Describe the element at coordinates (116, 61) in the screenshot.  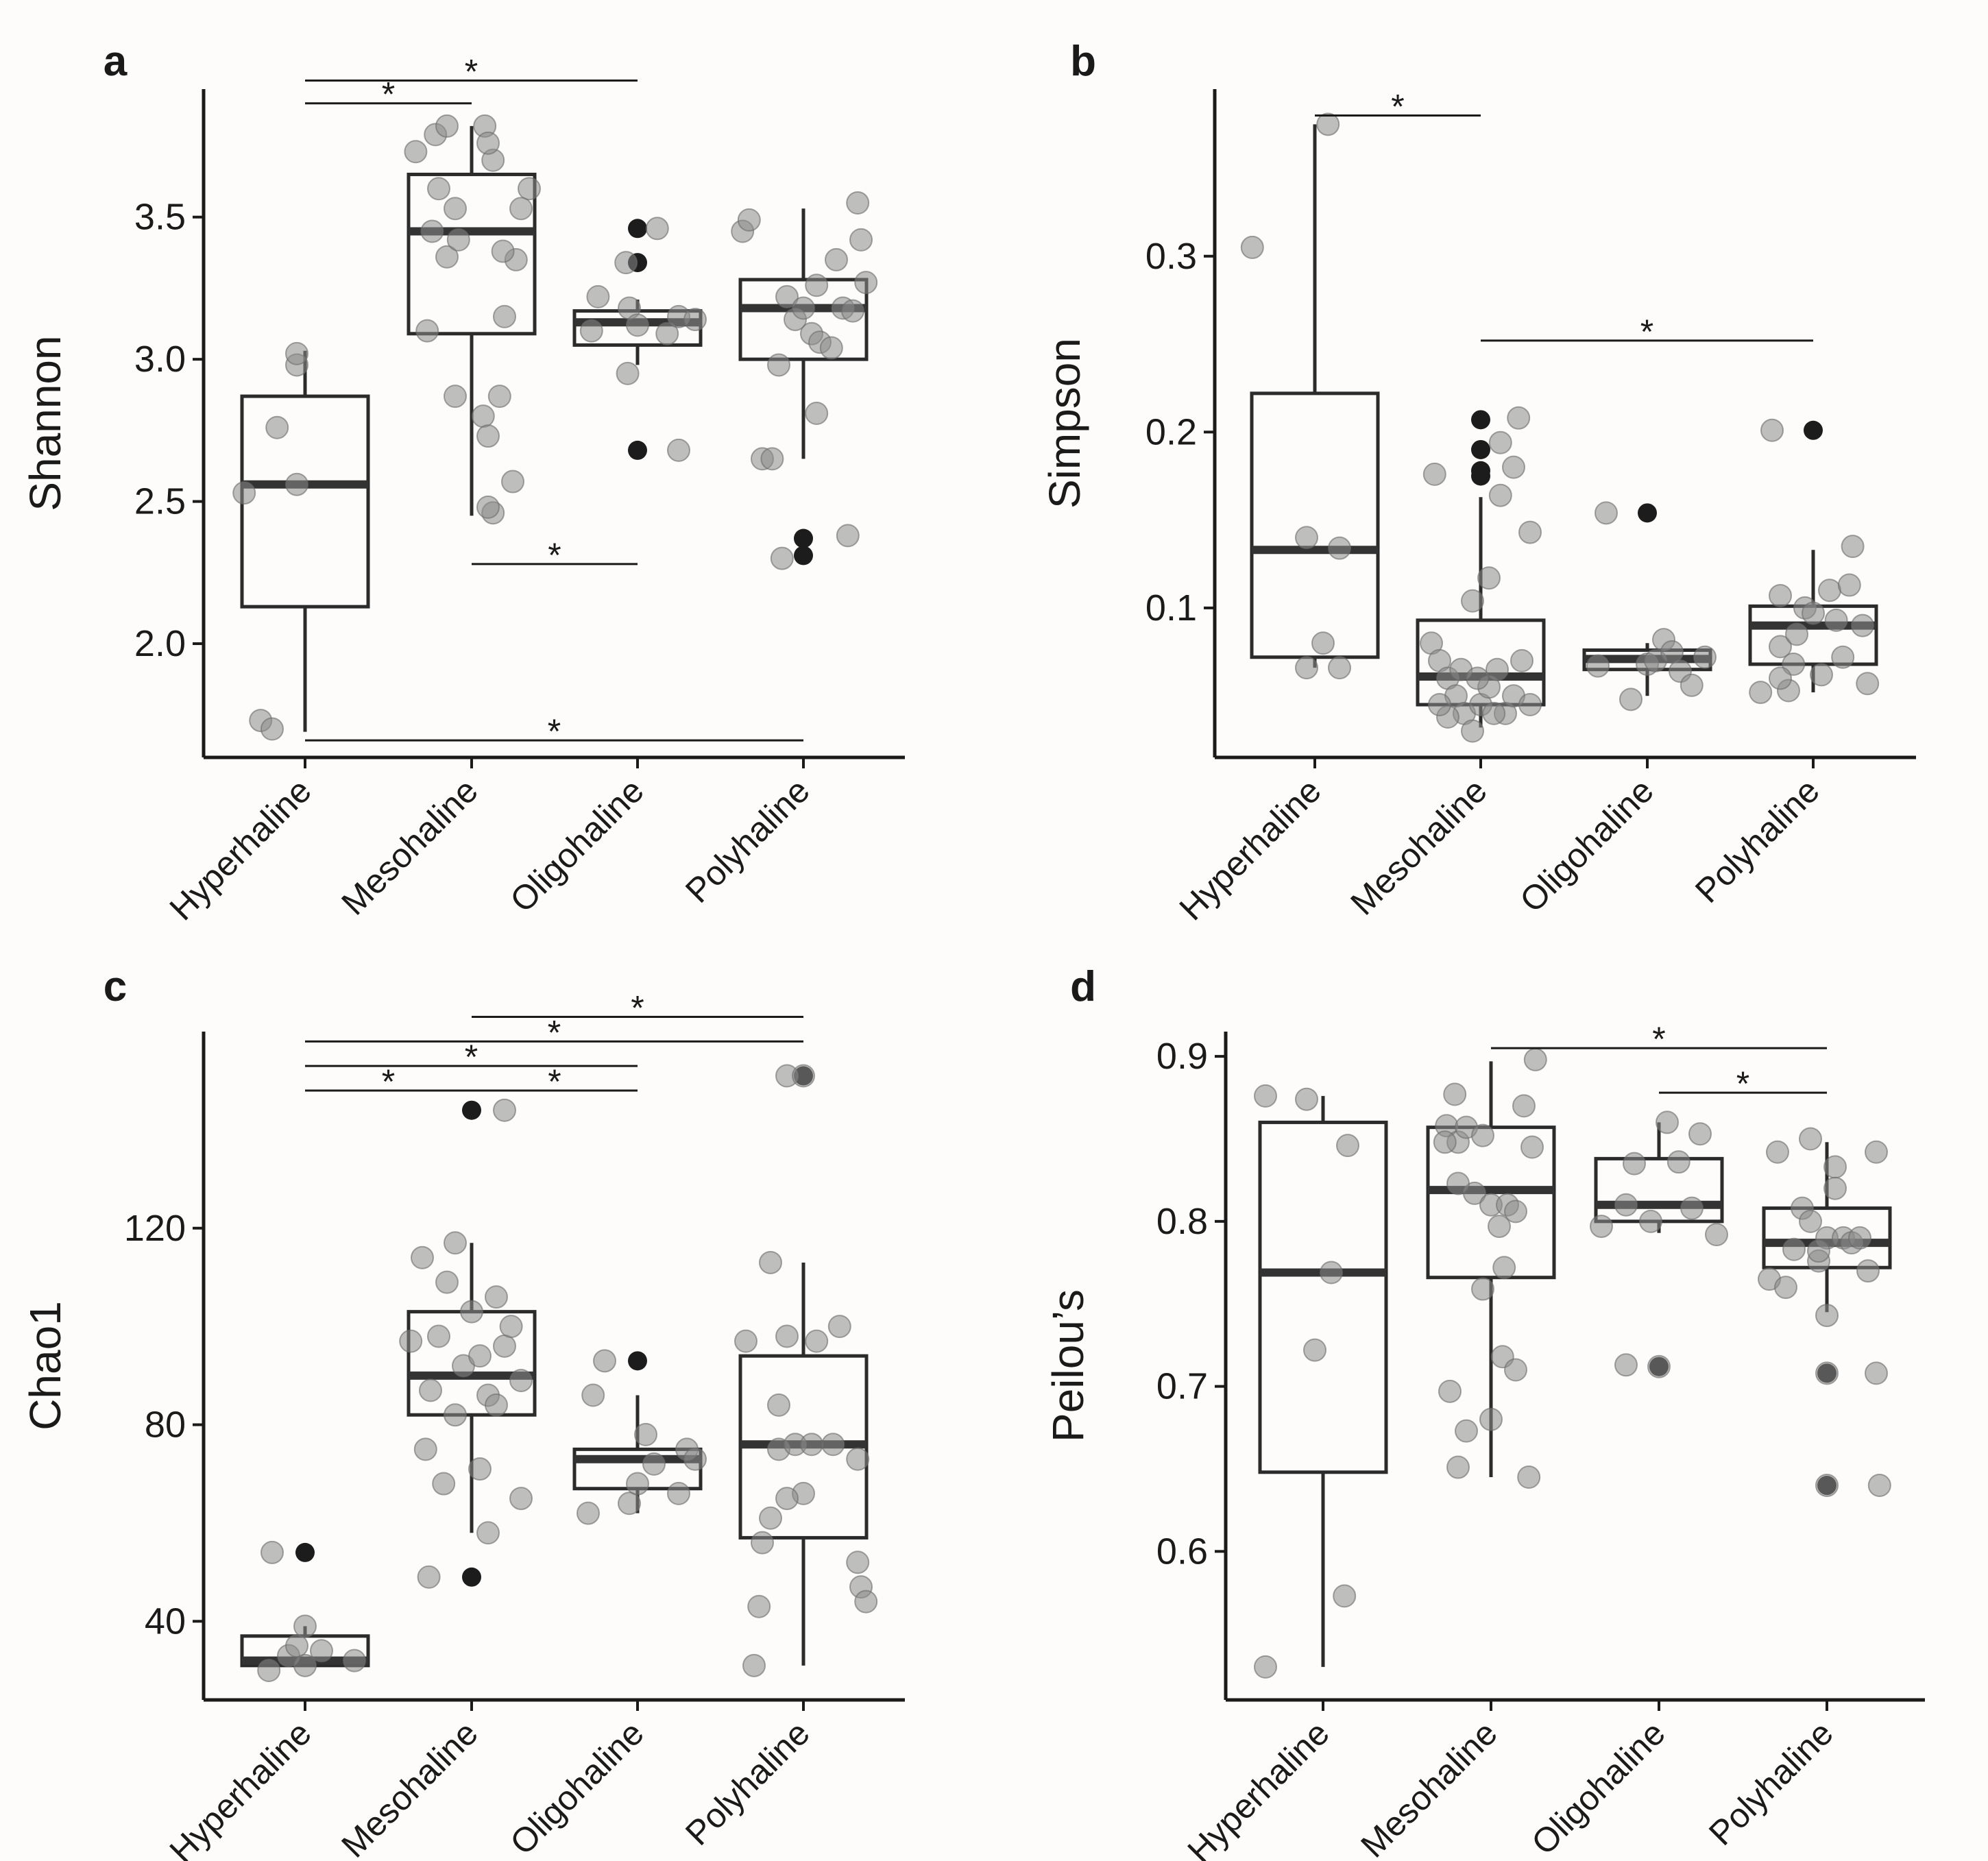
I see `panel-letter: a` at that location.